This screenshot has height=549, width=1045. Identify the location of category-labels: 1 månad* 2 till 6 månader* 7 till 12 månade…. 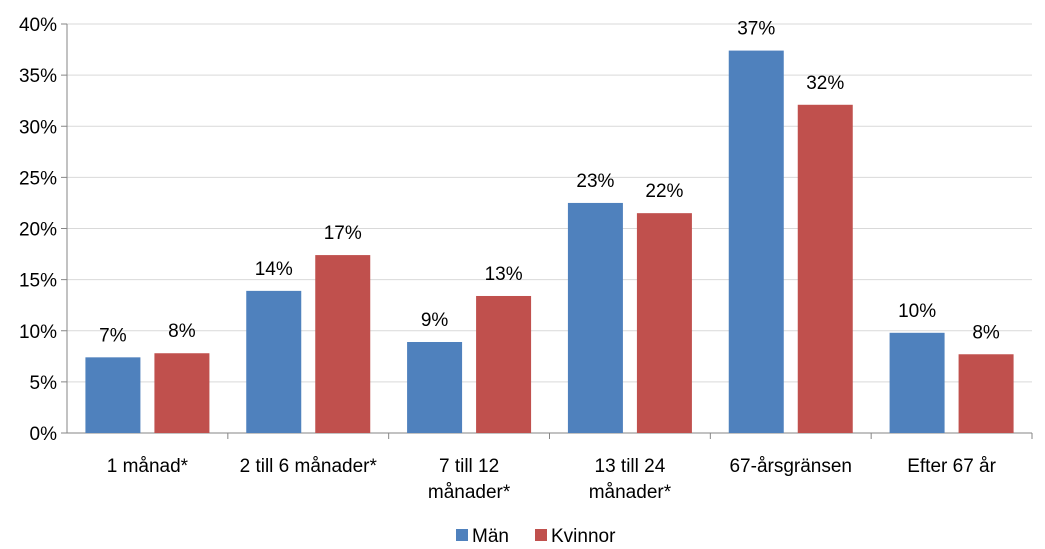
(570, 468).